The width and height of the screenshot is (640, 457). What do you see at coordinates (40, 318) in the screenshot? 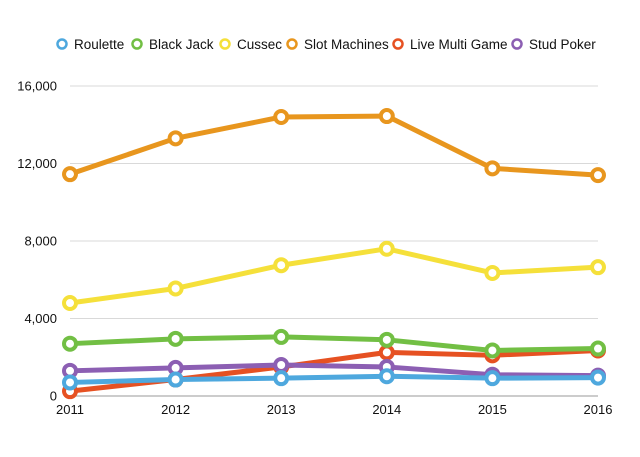
I see `y-tick-label: 4,000` at bounding box center [40, 318].